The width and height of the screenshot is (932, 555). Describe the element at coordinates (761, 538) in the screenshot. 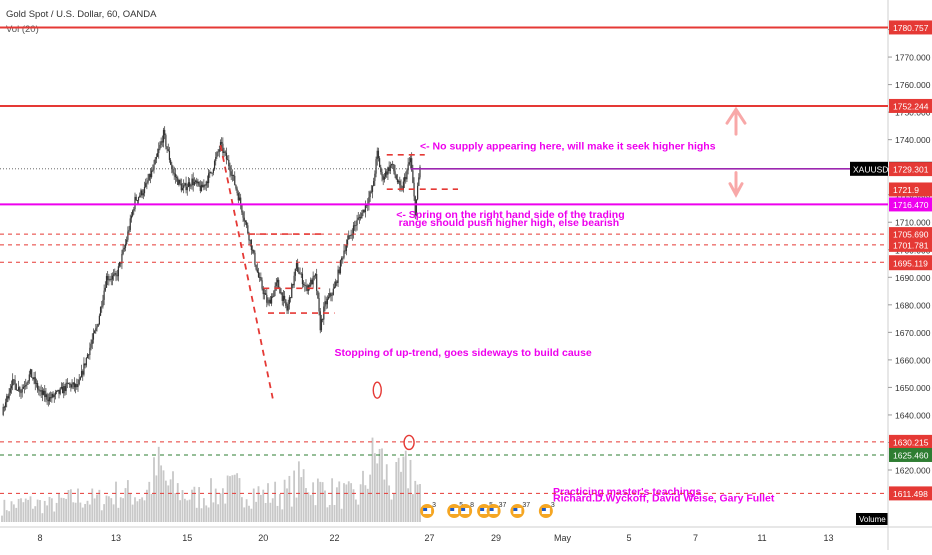

I see `time-tick-label: 11` at that location.